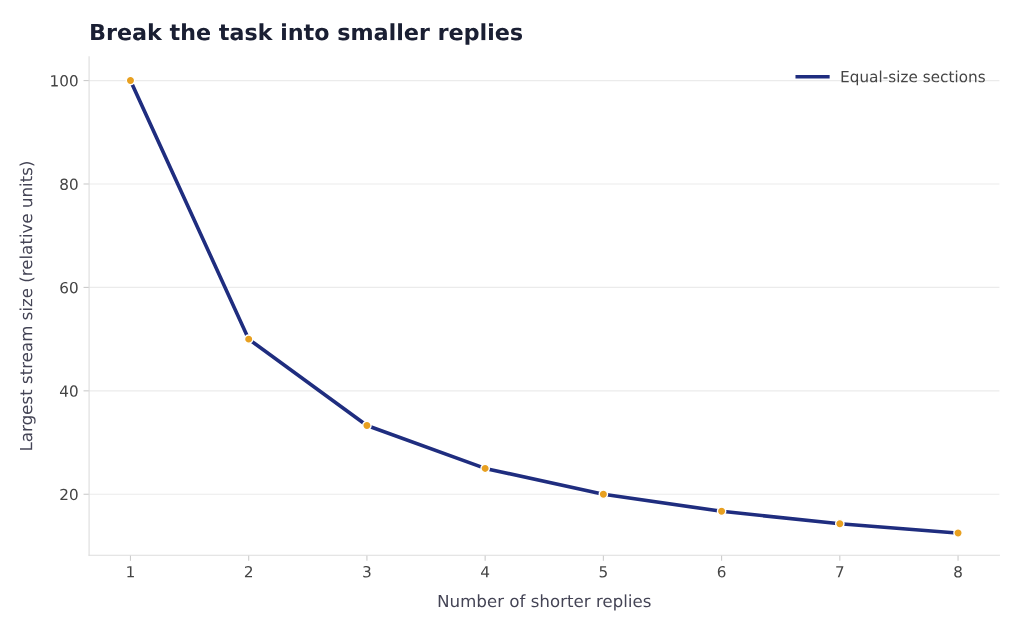  Describe the element at coordinates (603, 572) in the screenshot. I see `x-tick-label: 5` at that location.